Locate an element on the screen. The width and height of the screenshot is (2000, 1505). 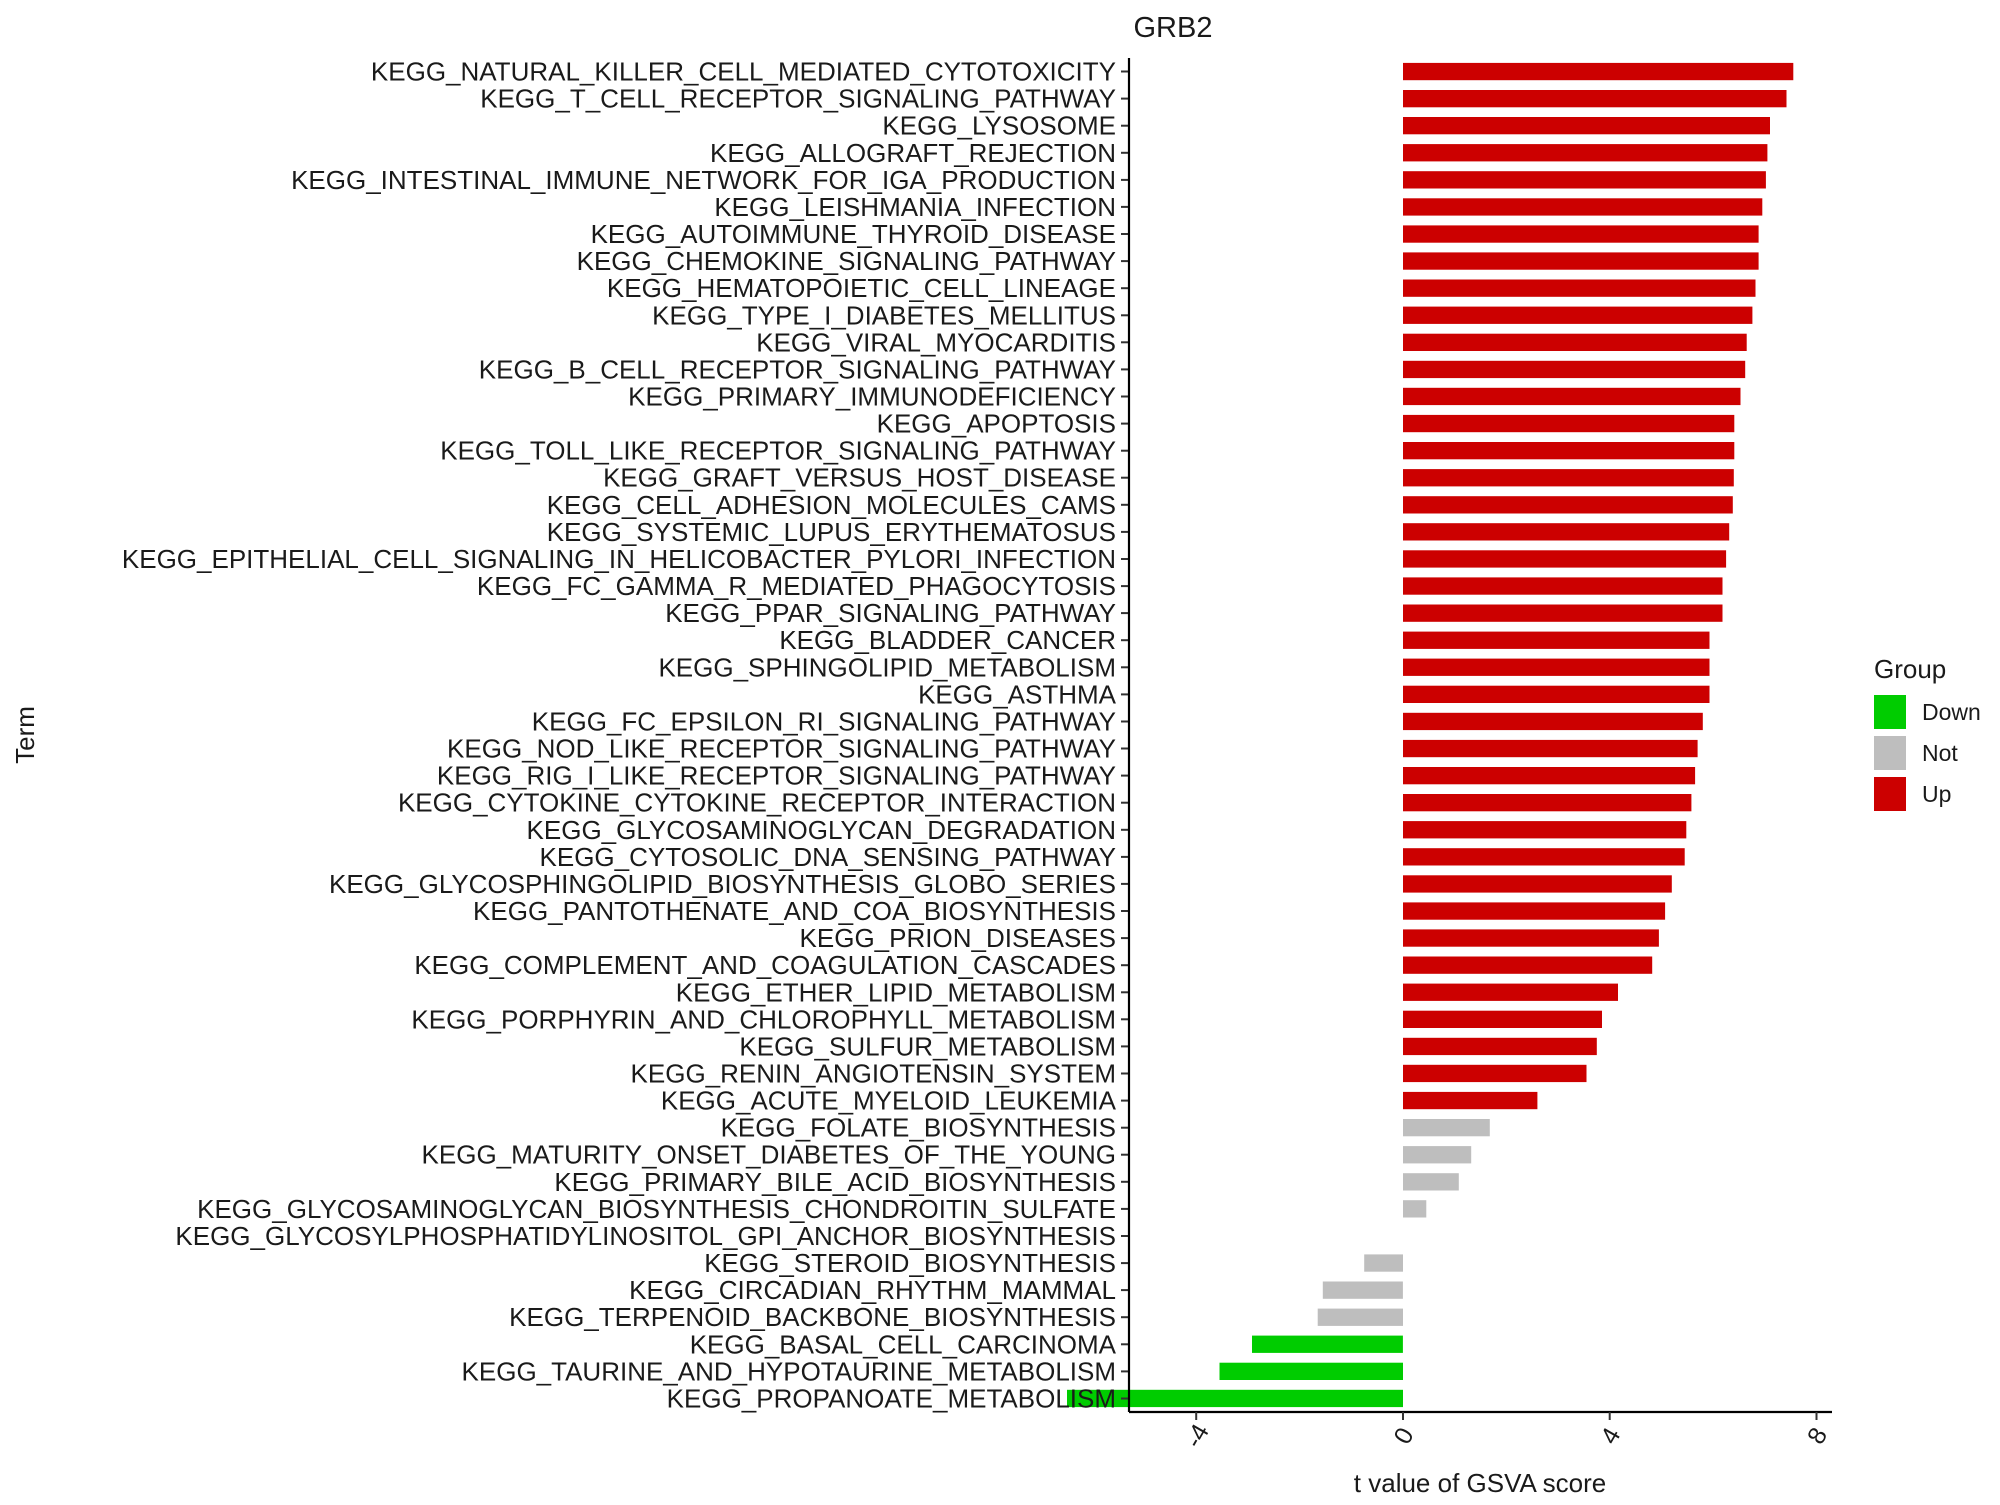
term-label: KEGG_GLYCOSAMINOGLYCAN_DEGRADATION is located at coordinates (821, 830).